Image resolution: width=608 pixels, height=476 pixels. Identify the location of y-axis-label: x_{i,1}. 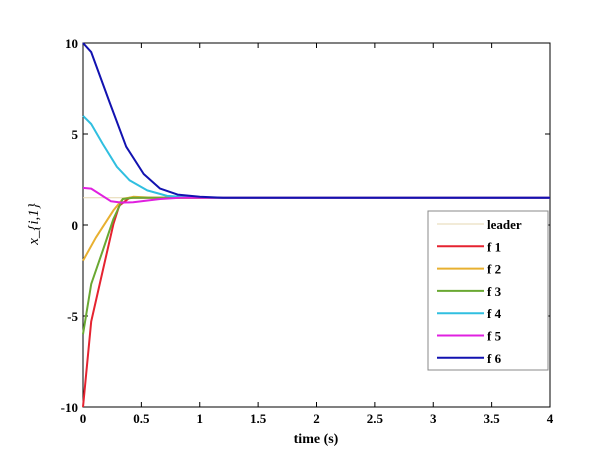
(34, 224).